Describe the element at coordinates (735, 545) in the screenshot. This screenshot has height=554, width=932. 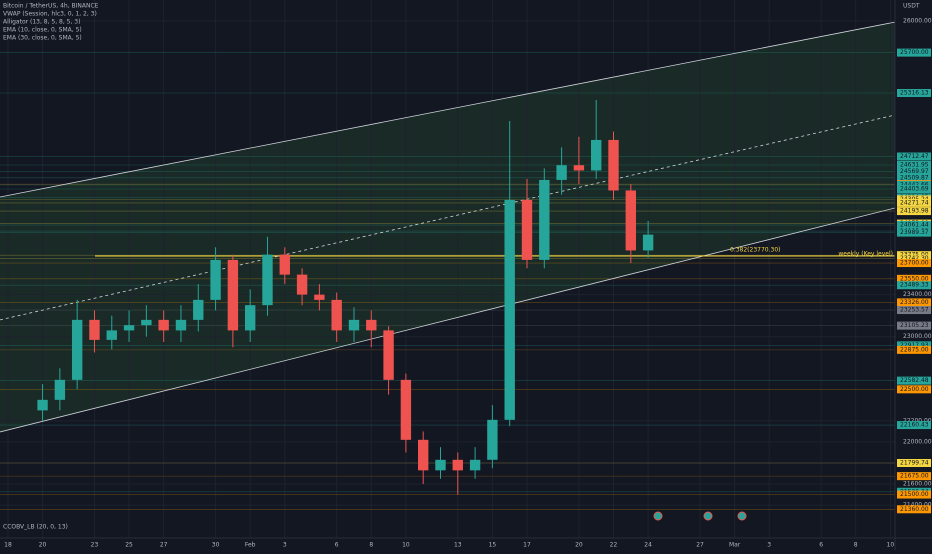
I see `x-tick-label: Mar` at that location.